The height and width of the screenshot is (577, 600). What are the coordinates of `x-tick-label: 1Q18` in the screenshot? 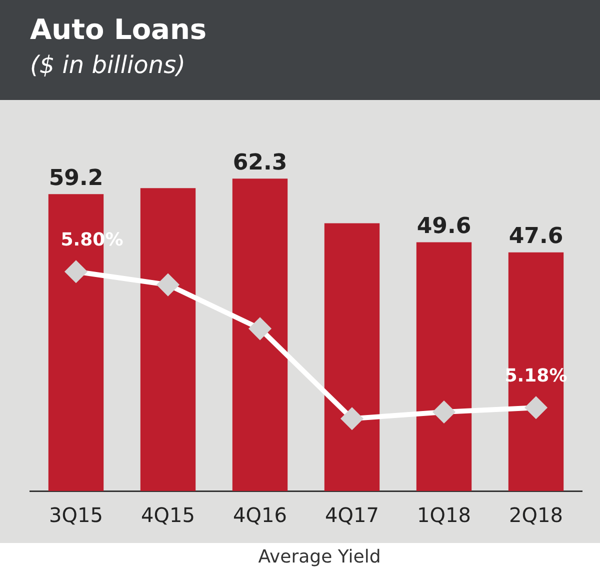 It's located at (444, 515).